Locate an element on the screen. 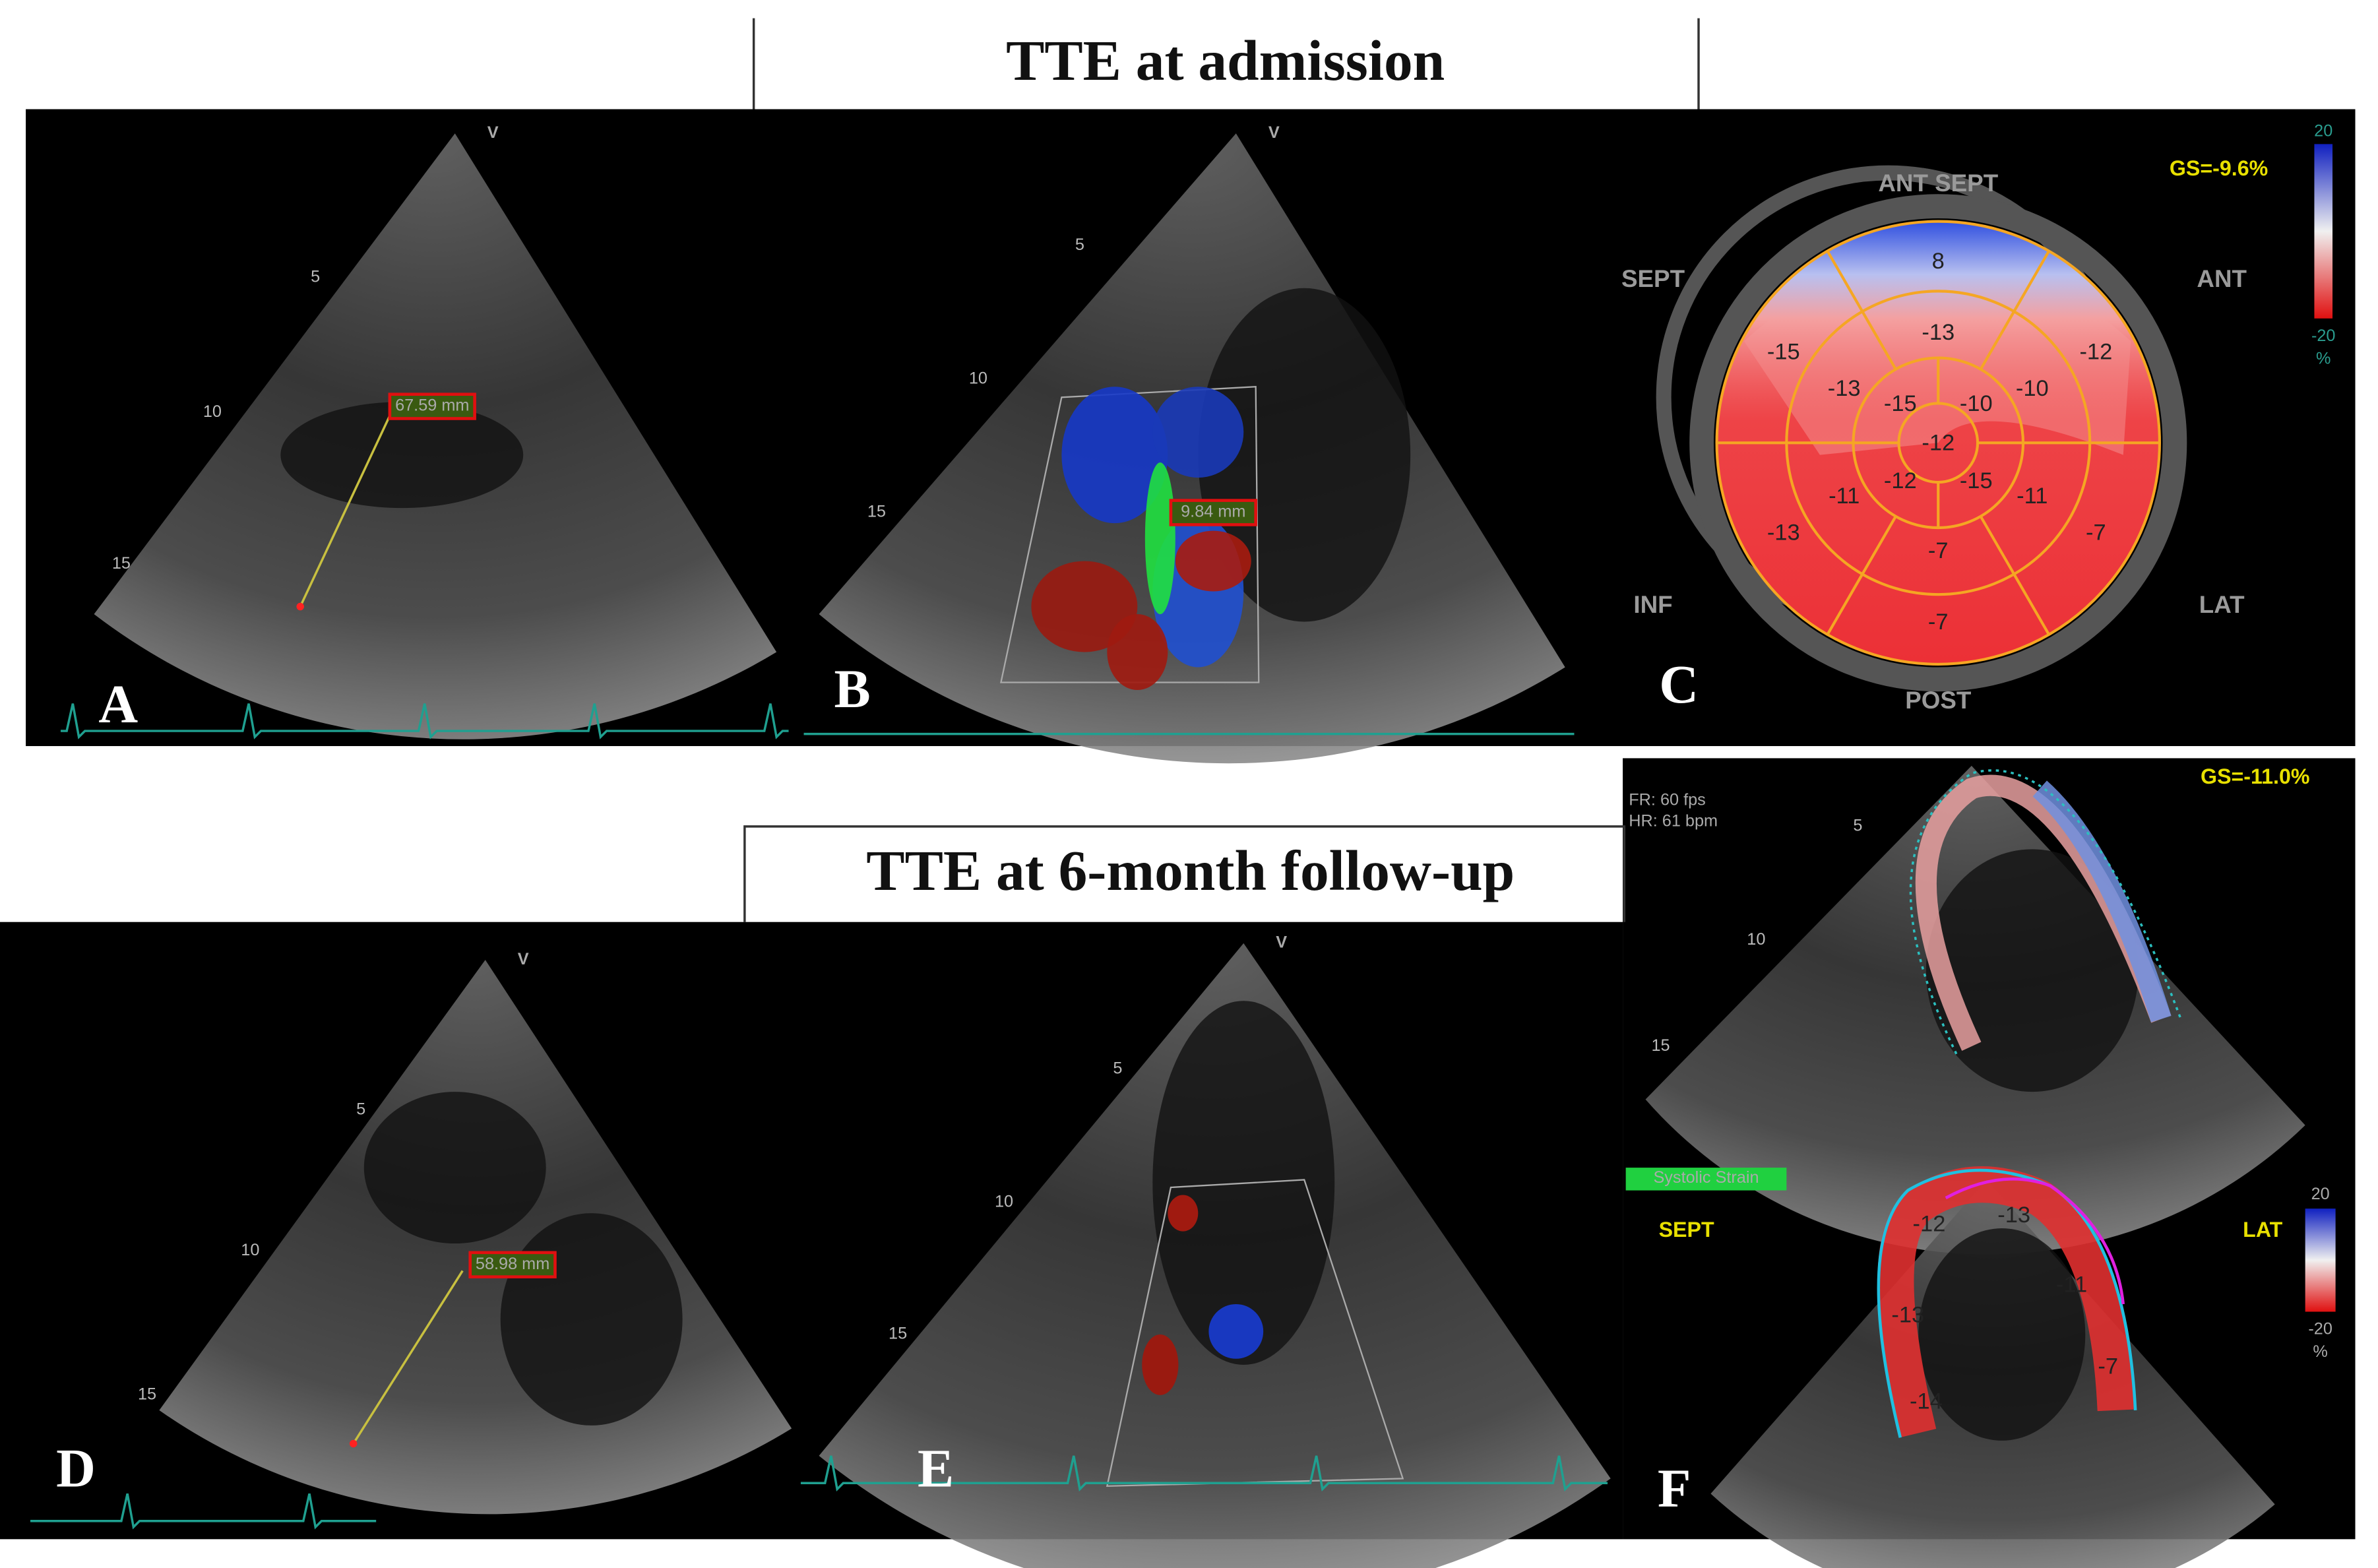 This screenshot has width=2378, height=1568. wall-label: ANT is located at coordinates (2222, 278).